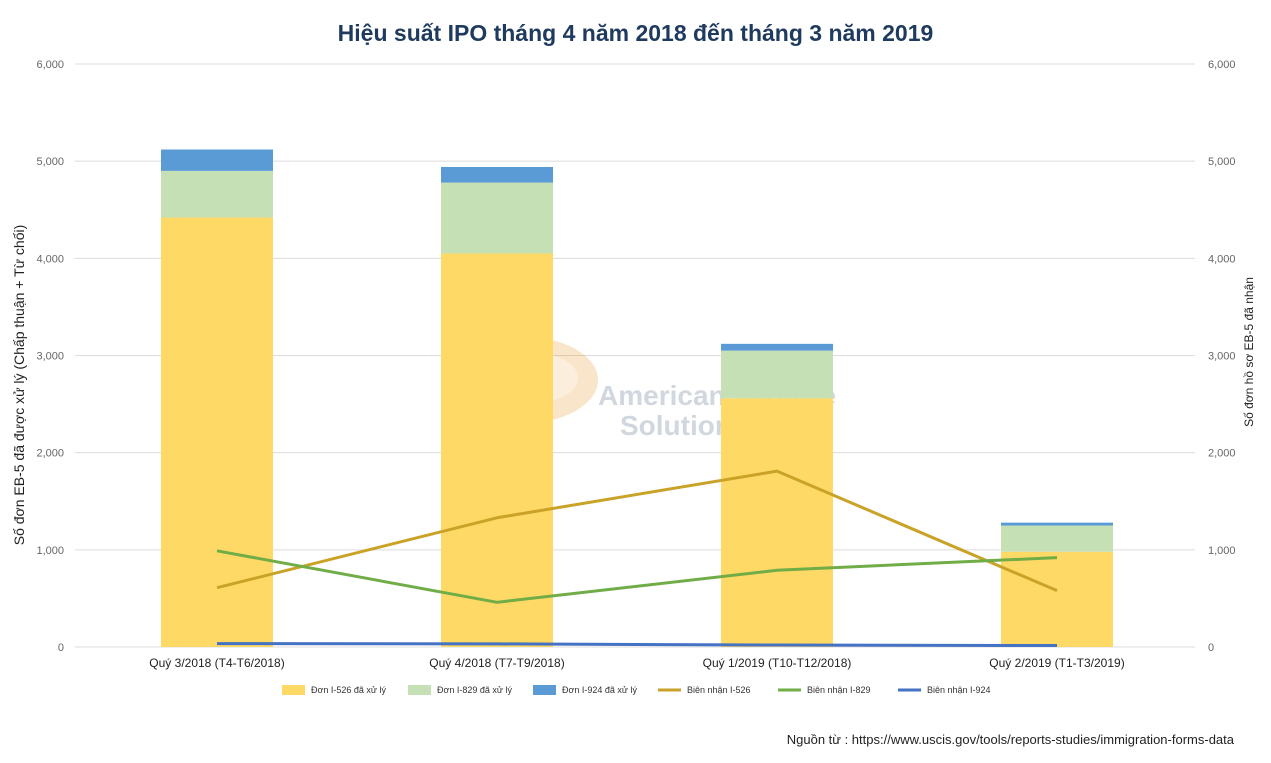  I want to click on x-tick-label: Quý 2/2019 (T1-T3/2019), so click(1056, 663).